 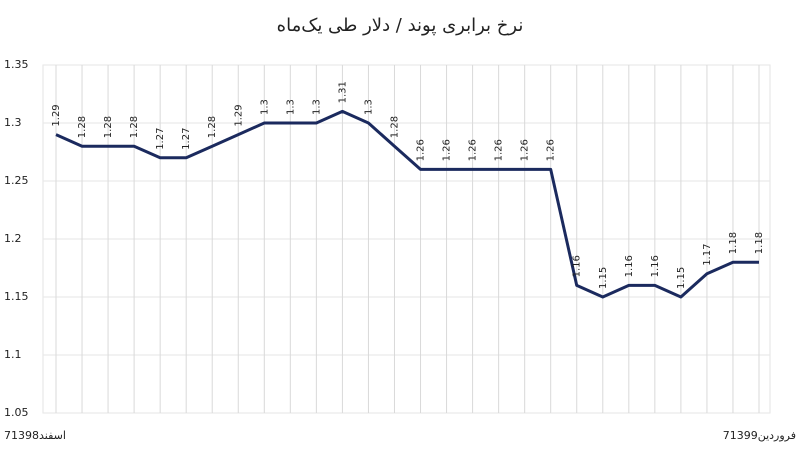 What do you see at coordinates (13, 122) in the screenshot?
I see `y-tick-label: 1.3` at bounding box center [13, 122].